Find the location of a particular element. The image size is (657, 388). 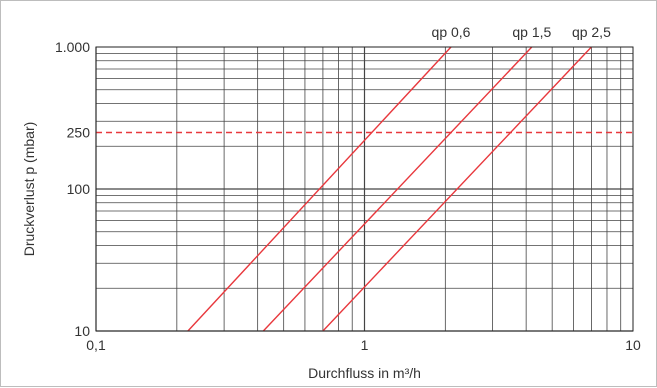

series-label-1: qp 0,6 is located at coordinates (451, 32).